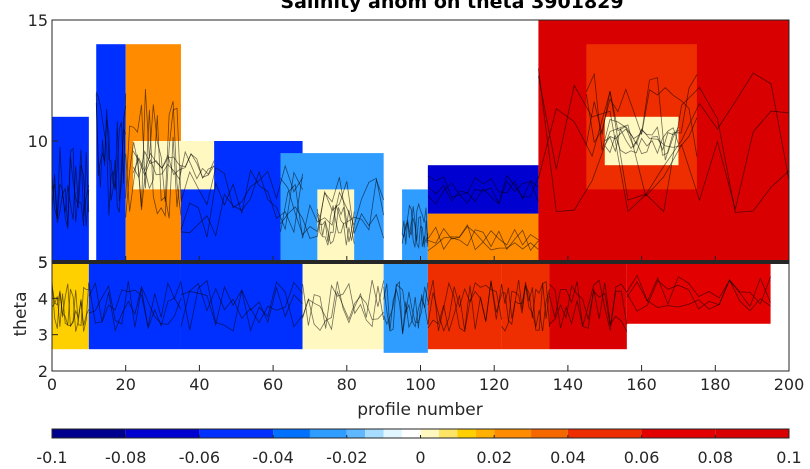 Image resolution: width=810 pixels, height=469 pixels. I want to click on x-axis-label: profile number, so click(419, 410).